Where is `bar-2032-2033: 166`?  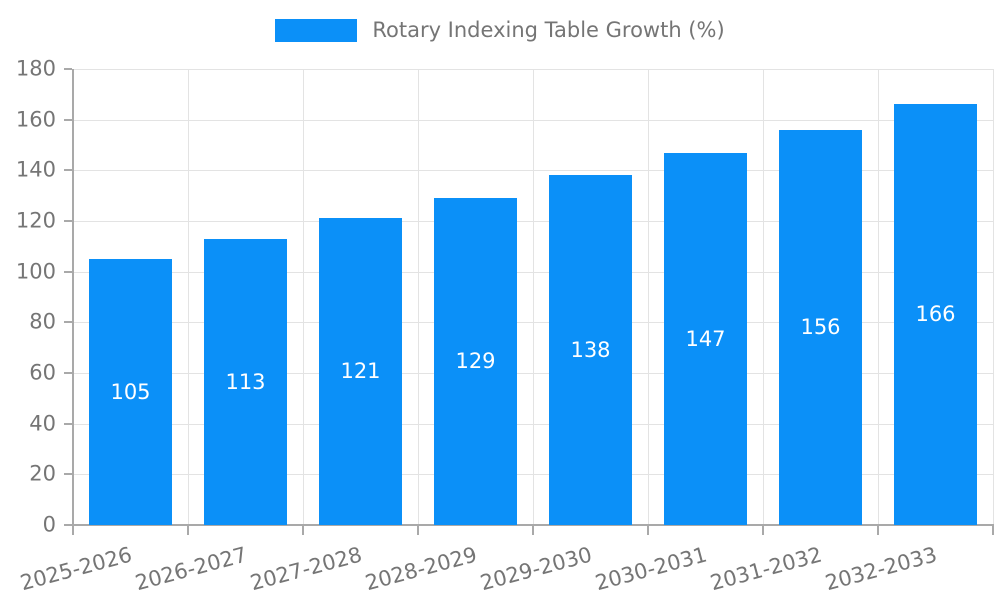 bar-2032-2033: 166 is located at coordinates (935, 314).